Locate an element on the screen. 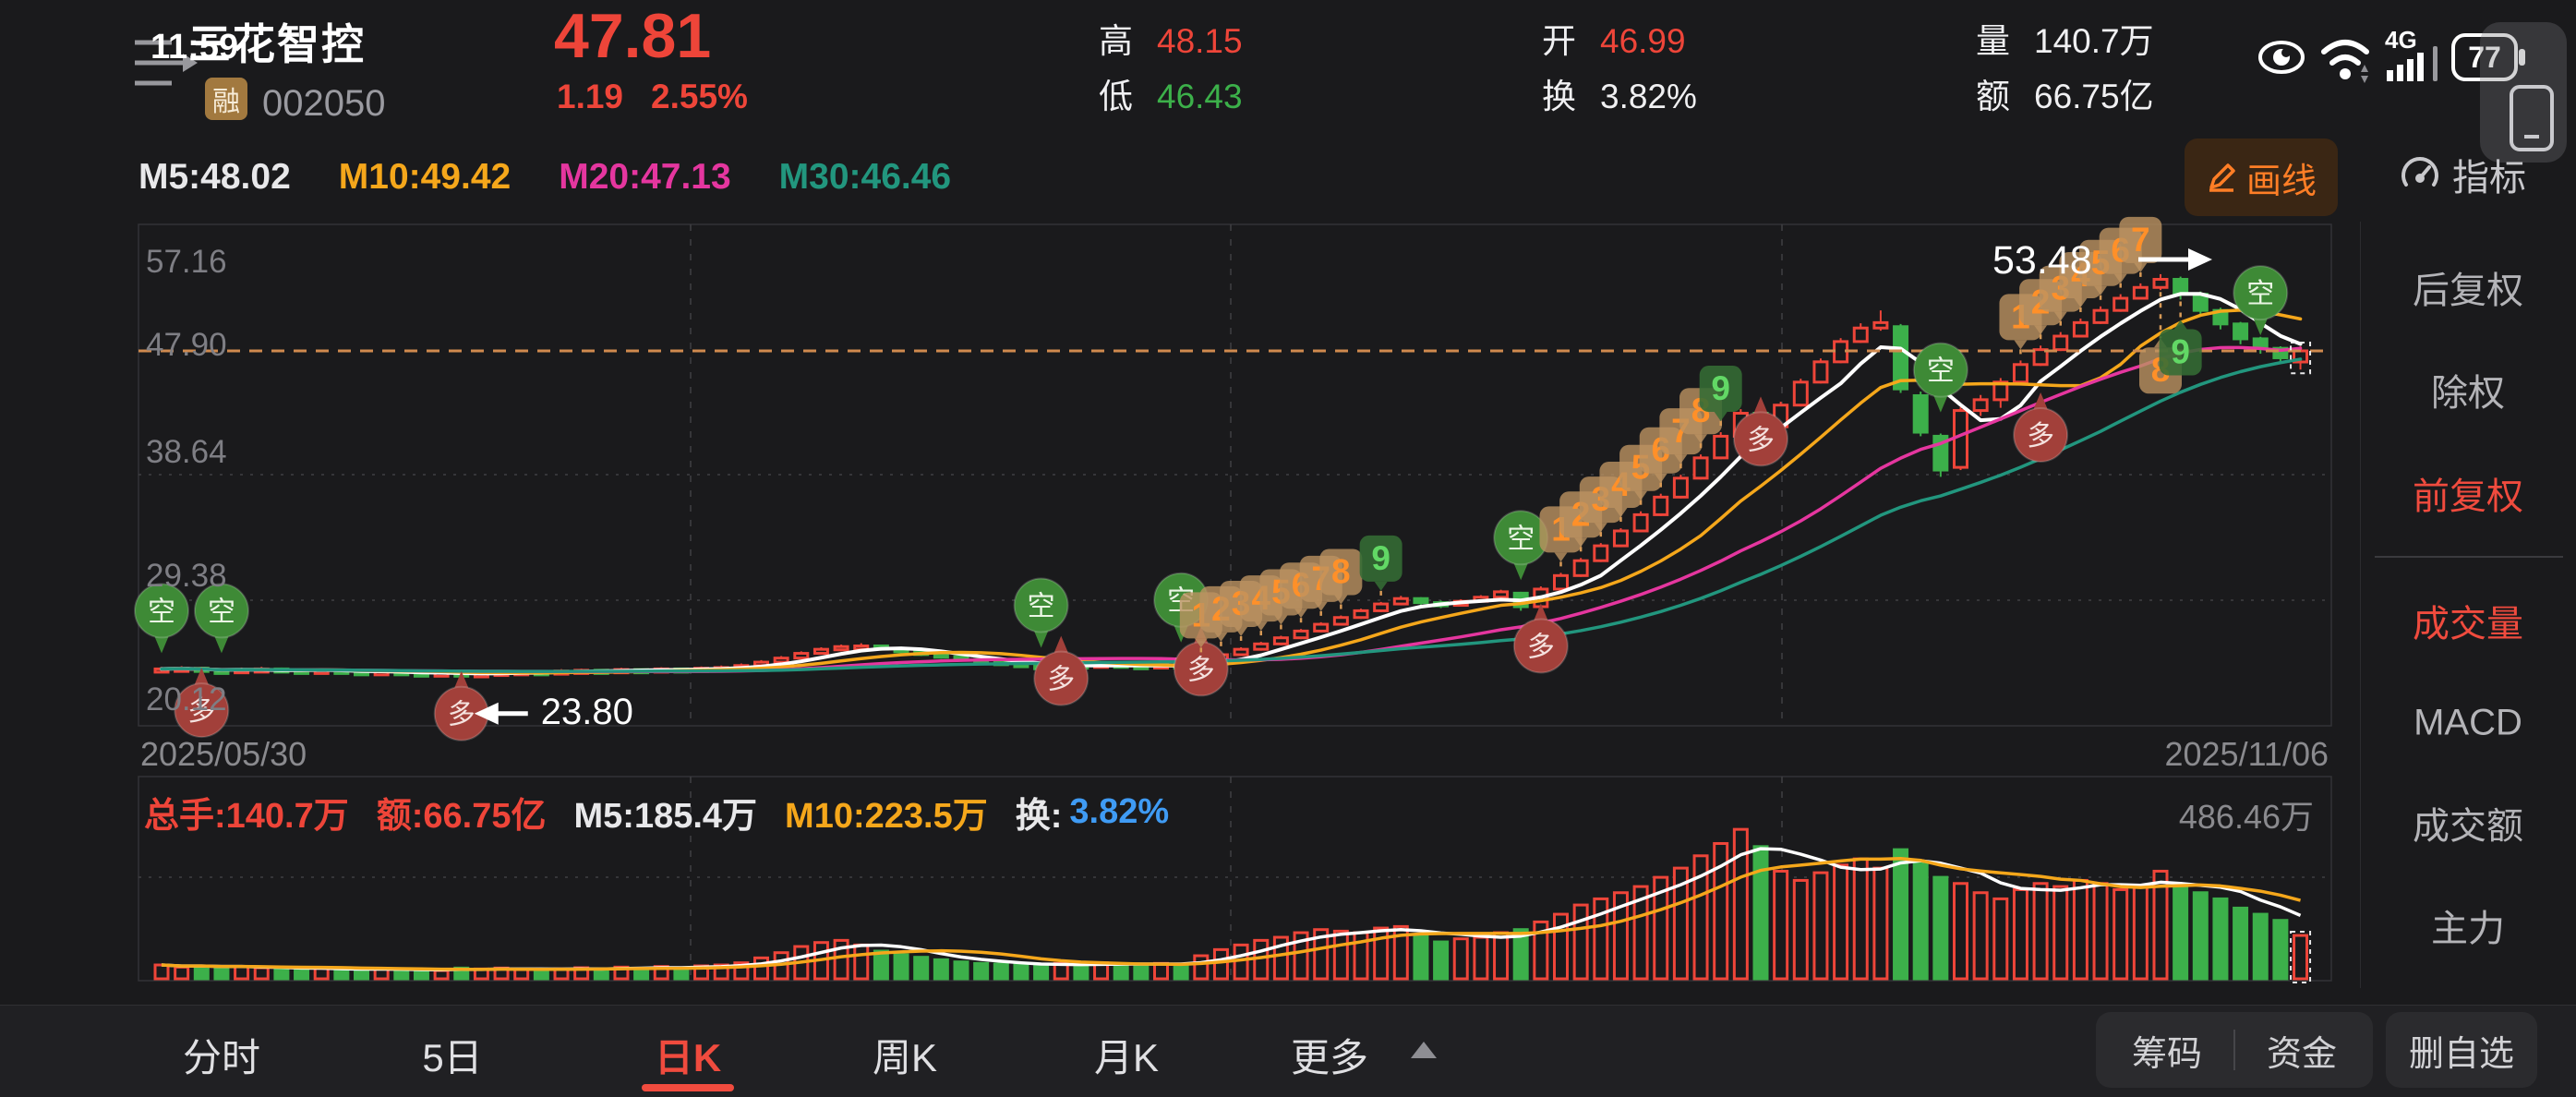 The image size is (2576, 1097). status-icons: 4G 77 is located at coordinates (2391, 54).